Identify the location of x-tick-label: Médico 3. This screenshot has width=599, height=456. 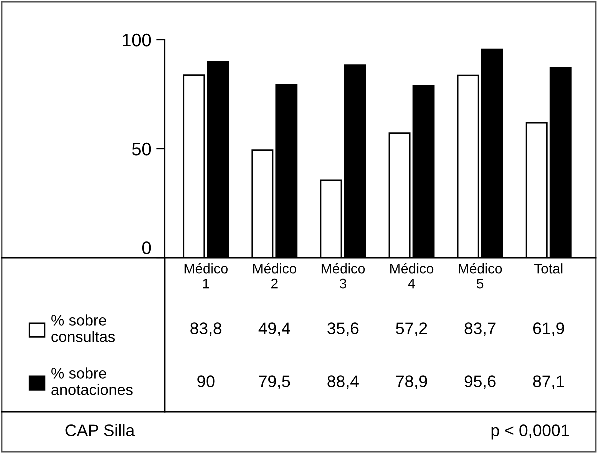
(344, 276).